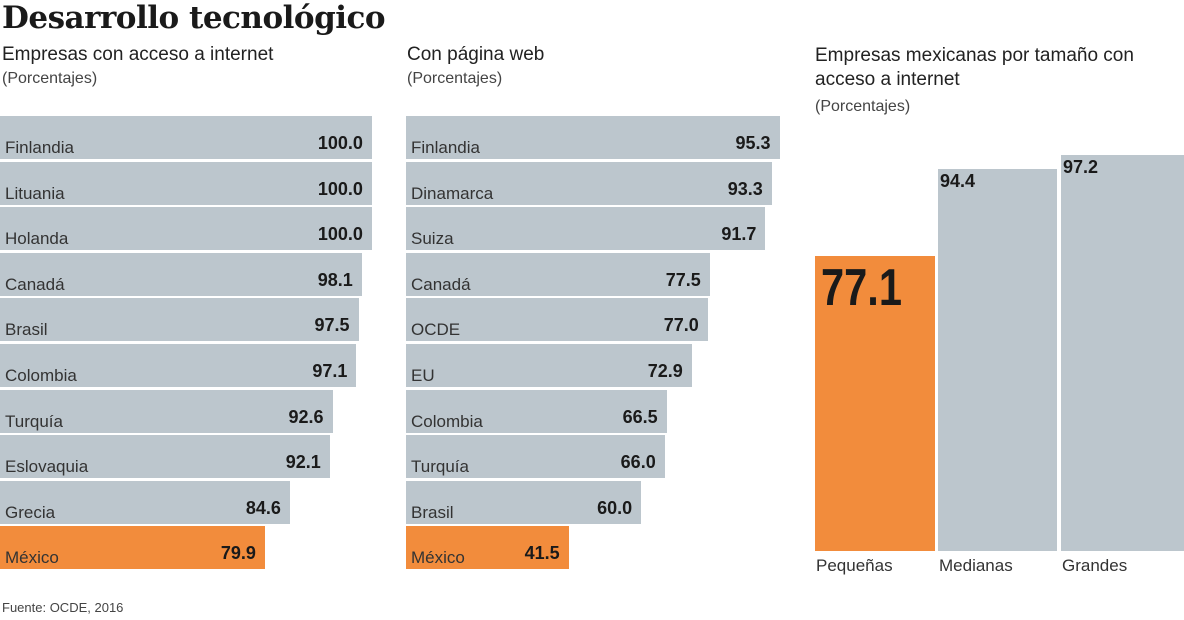  I want to click on value-label: 97.2, so click(1081, 167).